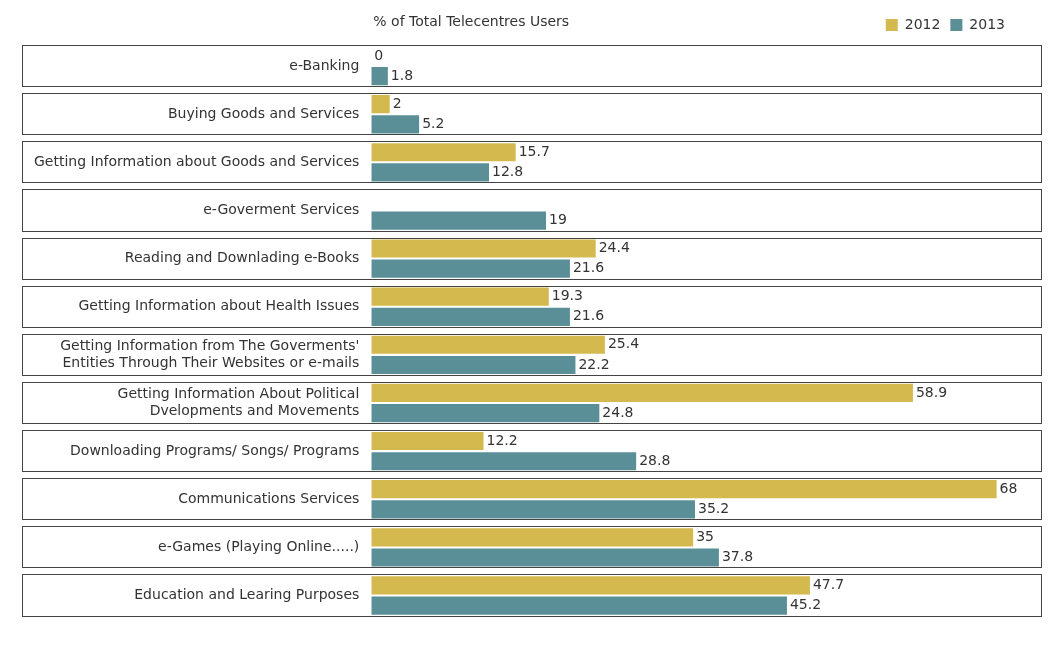 This screenshot has height=646, width=1063. Describe the element at coordinates (210, 353) in the screenshot. I see `y-tick-label: Getting Information from The Goverments' Entities Through Their Websites or e-mails` at that location.